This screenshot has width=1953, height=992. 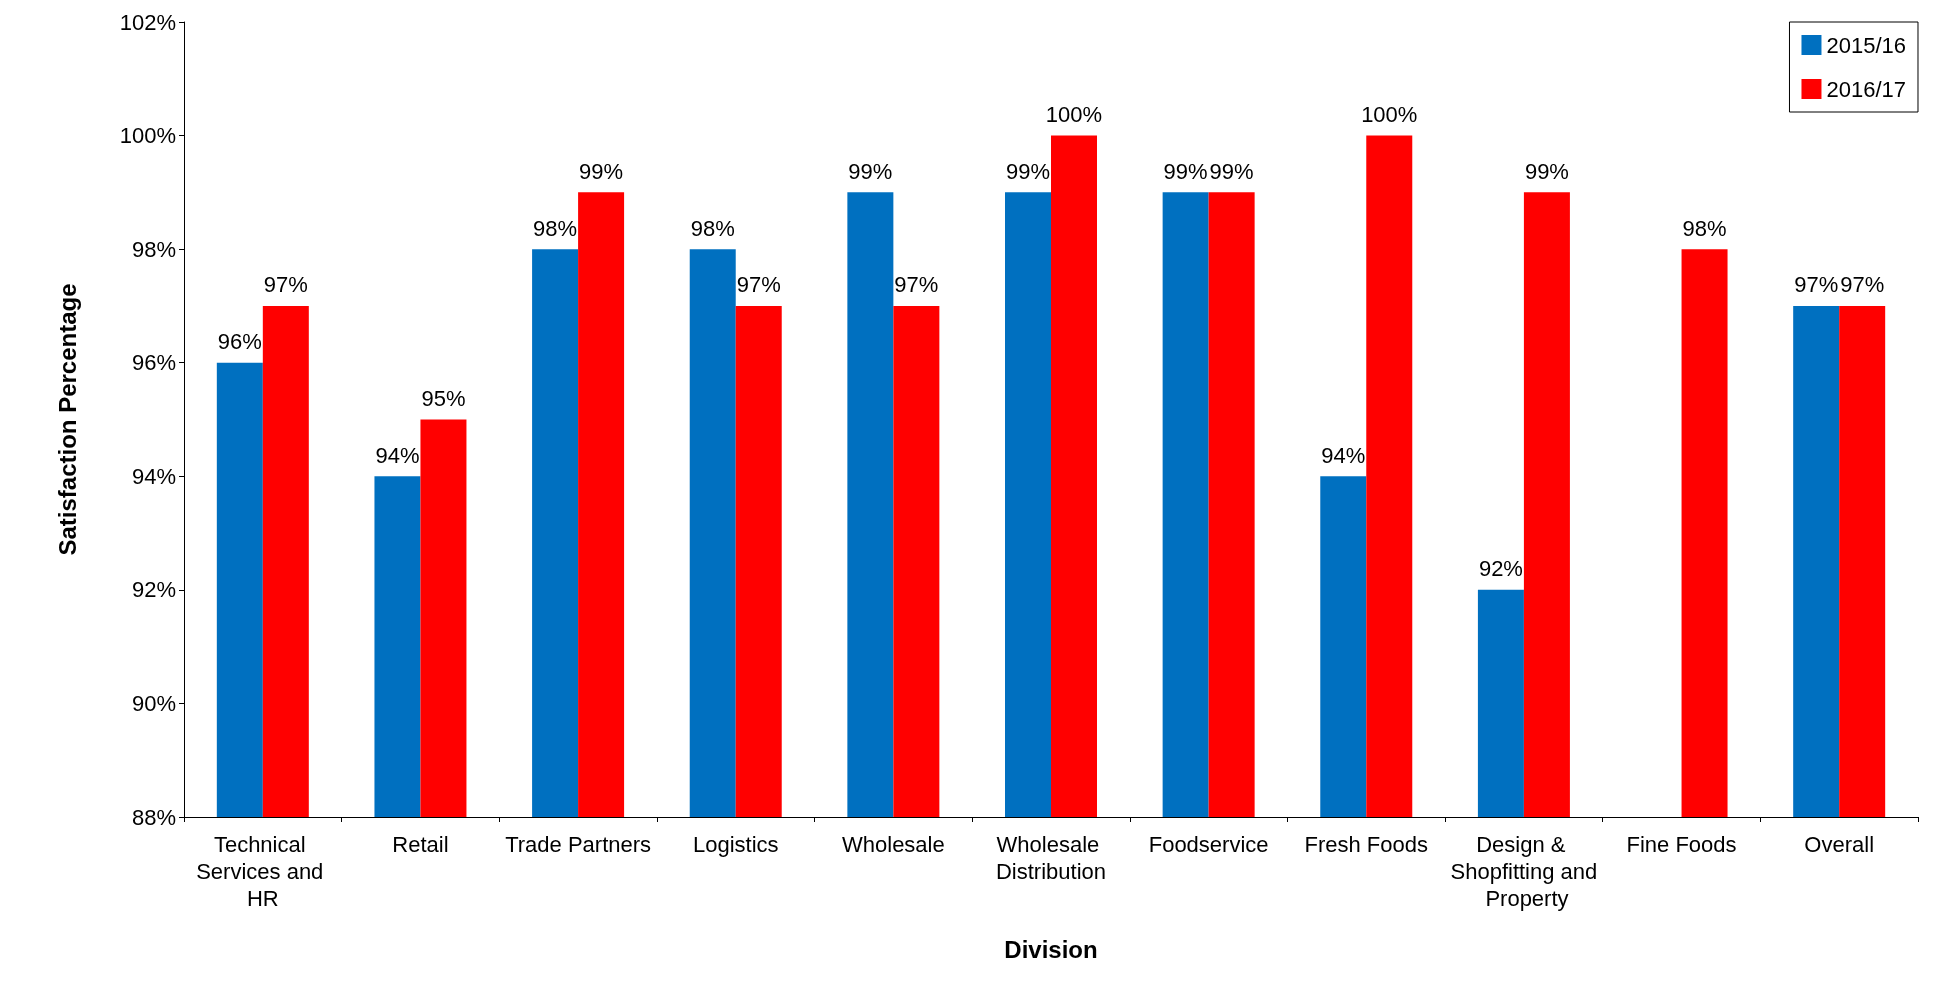 I want to click on x-tick-label: Wholesale, so click(x=893, y=844).